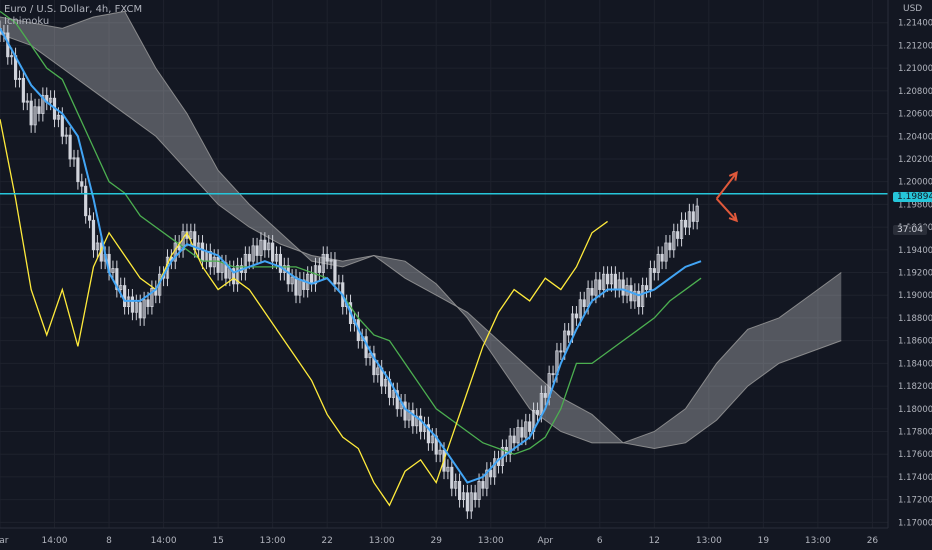 The image size is (932, 550). I want to click on currency-label: USD, so click(913, 9).